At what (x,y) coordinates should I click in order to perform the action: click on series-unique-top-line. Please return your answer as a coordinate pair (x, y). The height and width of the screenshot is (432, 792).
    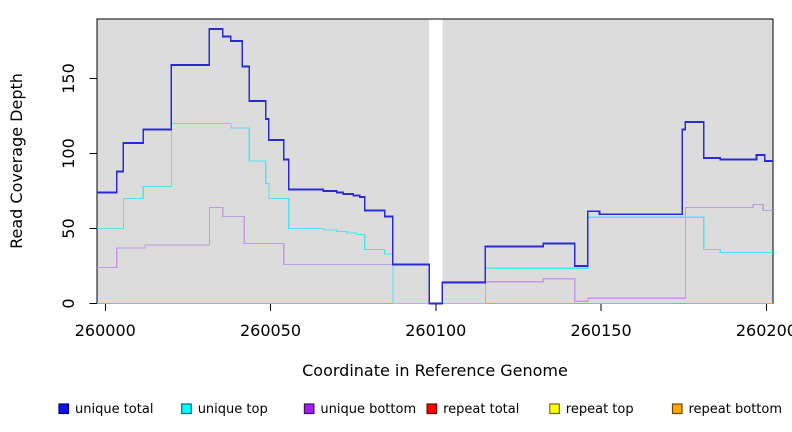
    Looking at the image, I should click on (607, 260).